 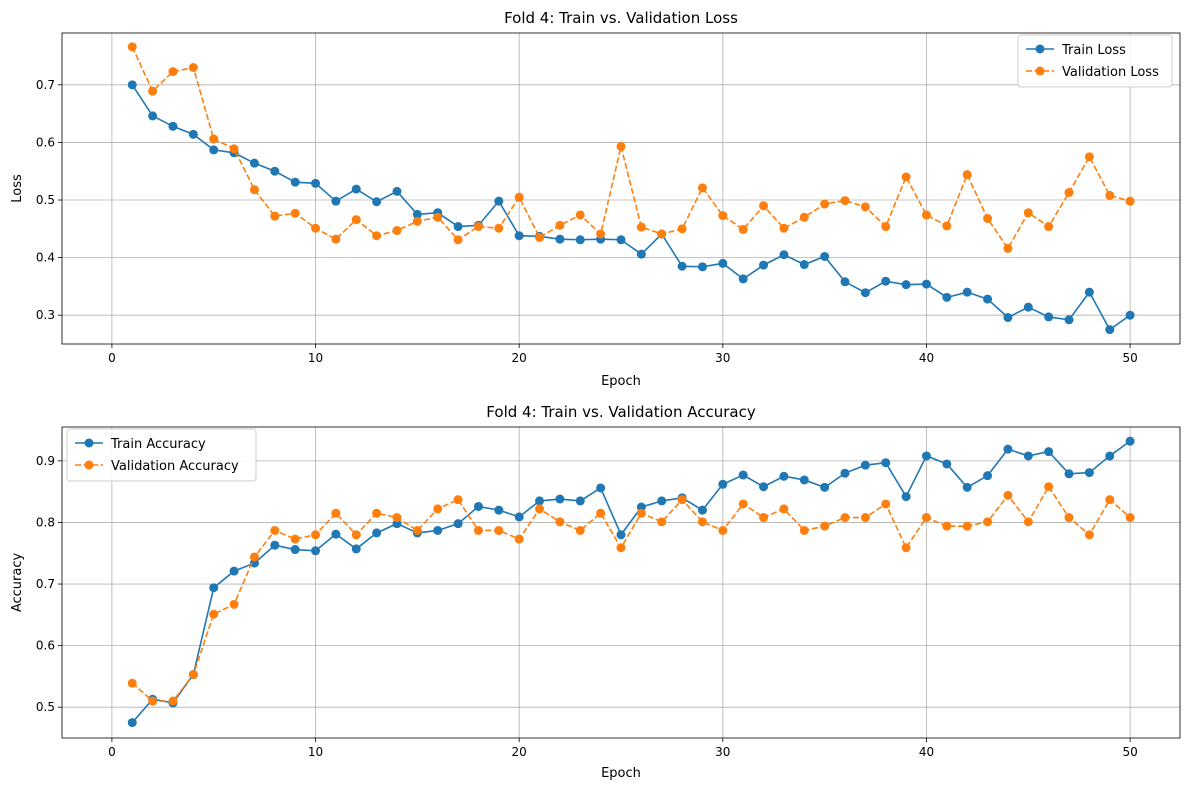 What do you see at coordinates (1093, 50) in the screenshot?
I see `legend-label: Train Loss` at bounding box center [1093, 50].